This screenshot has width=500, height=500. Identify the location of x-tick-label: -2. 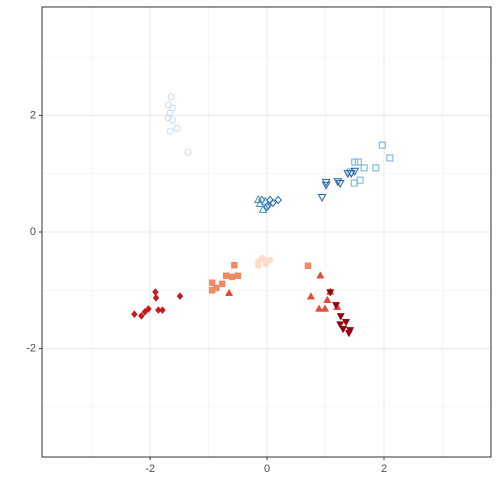
(150, 469).